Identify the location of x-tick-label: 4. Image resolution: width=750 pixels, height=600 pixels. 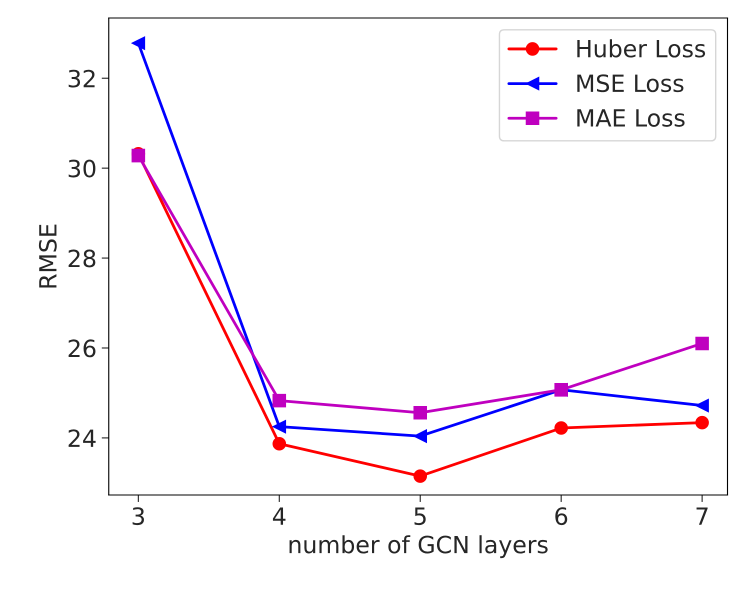
(279, 516).